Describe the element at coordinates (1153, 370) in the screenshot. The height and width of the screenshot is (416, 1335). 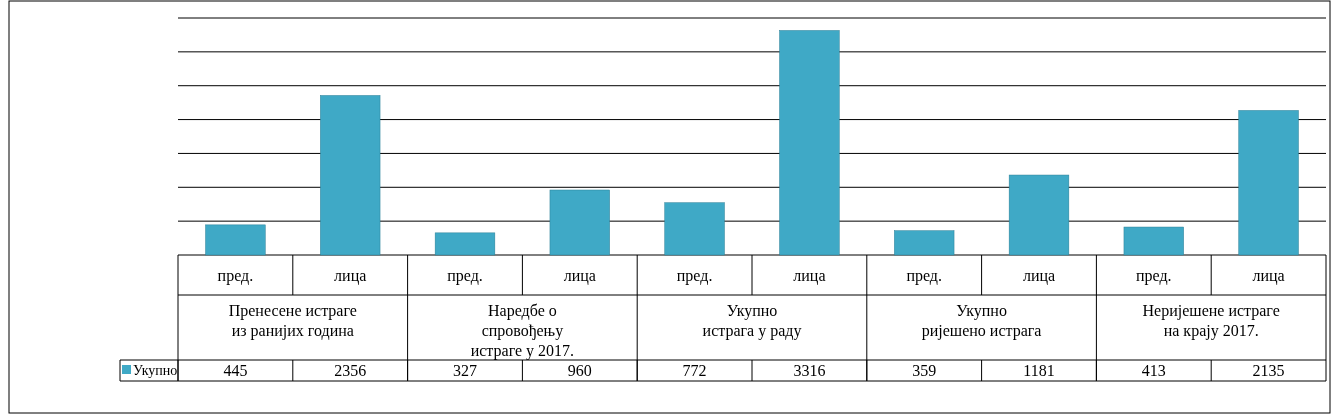
I see `data-label: 413` at that location.